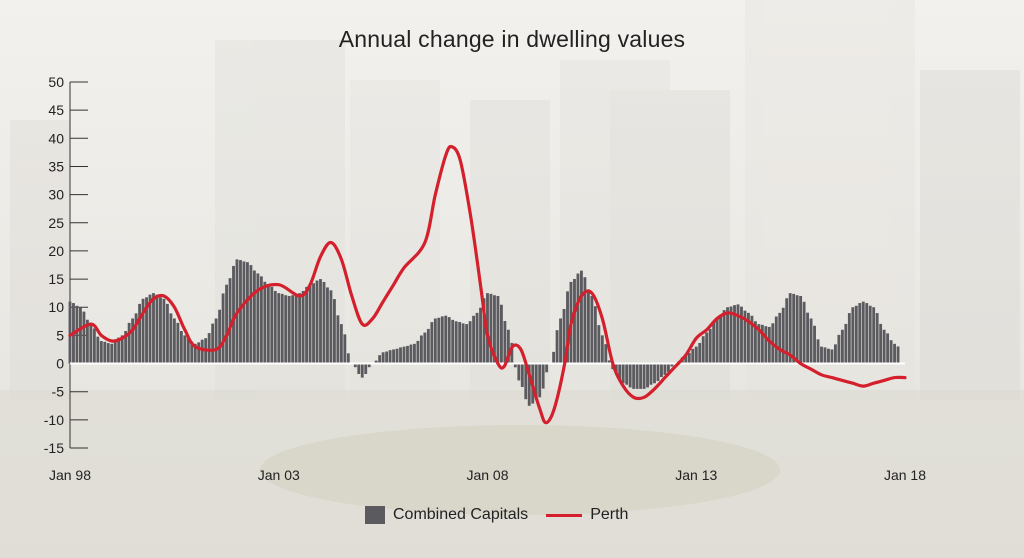  What do you see at coordinates (54, 448) in the screenshot?
I see `y-tick-label: -15` at bounding box center [54, 448].